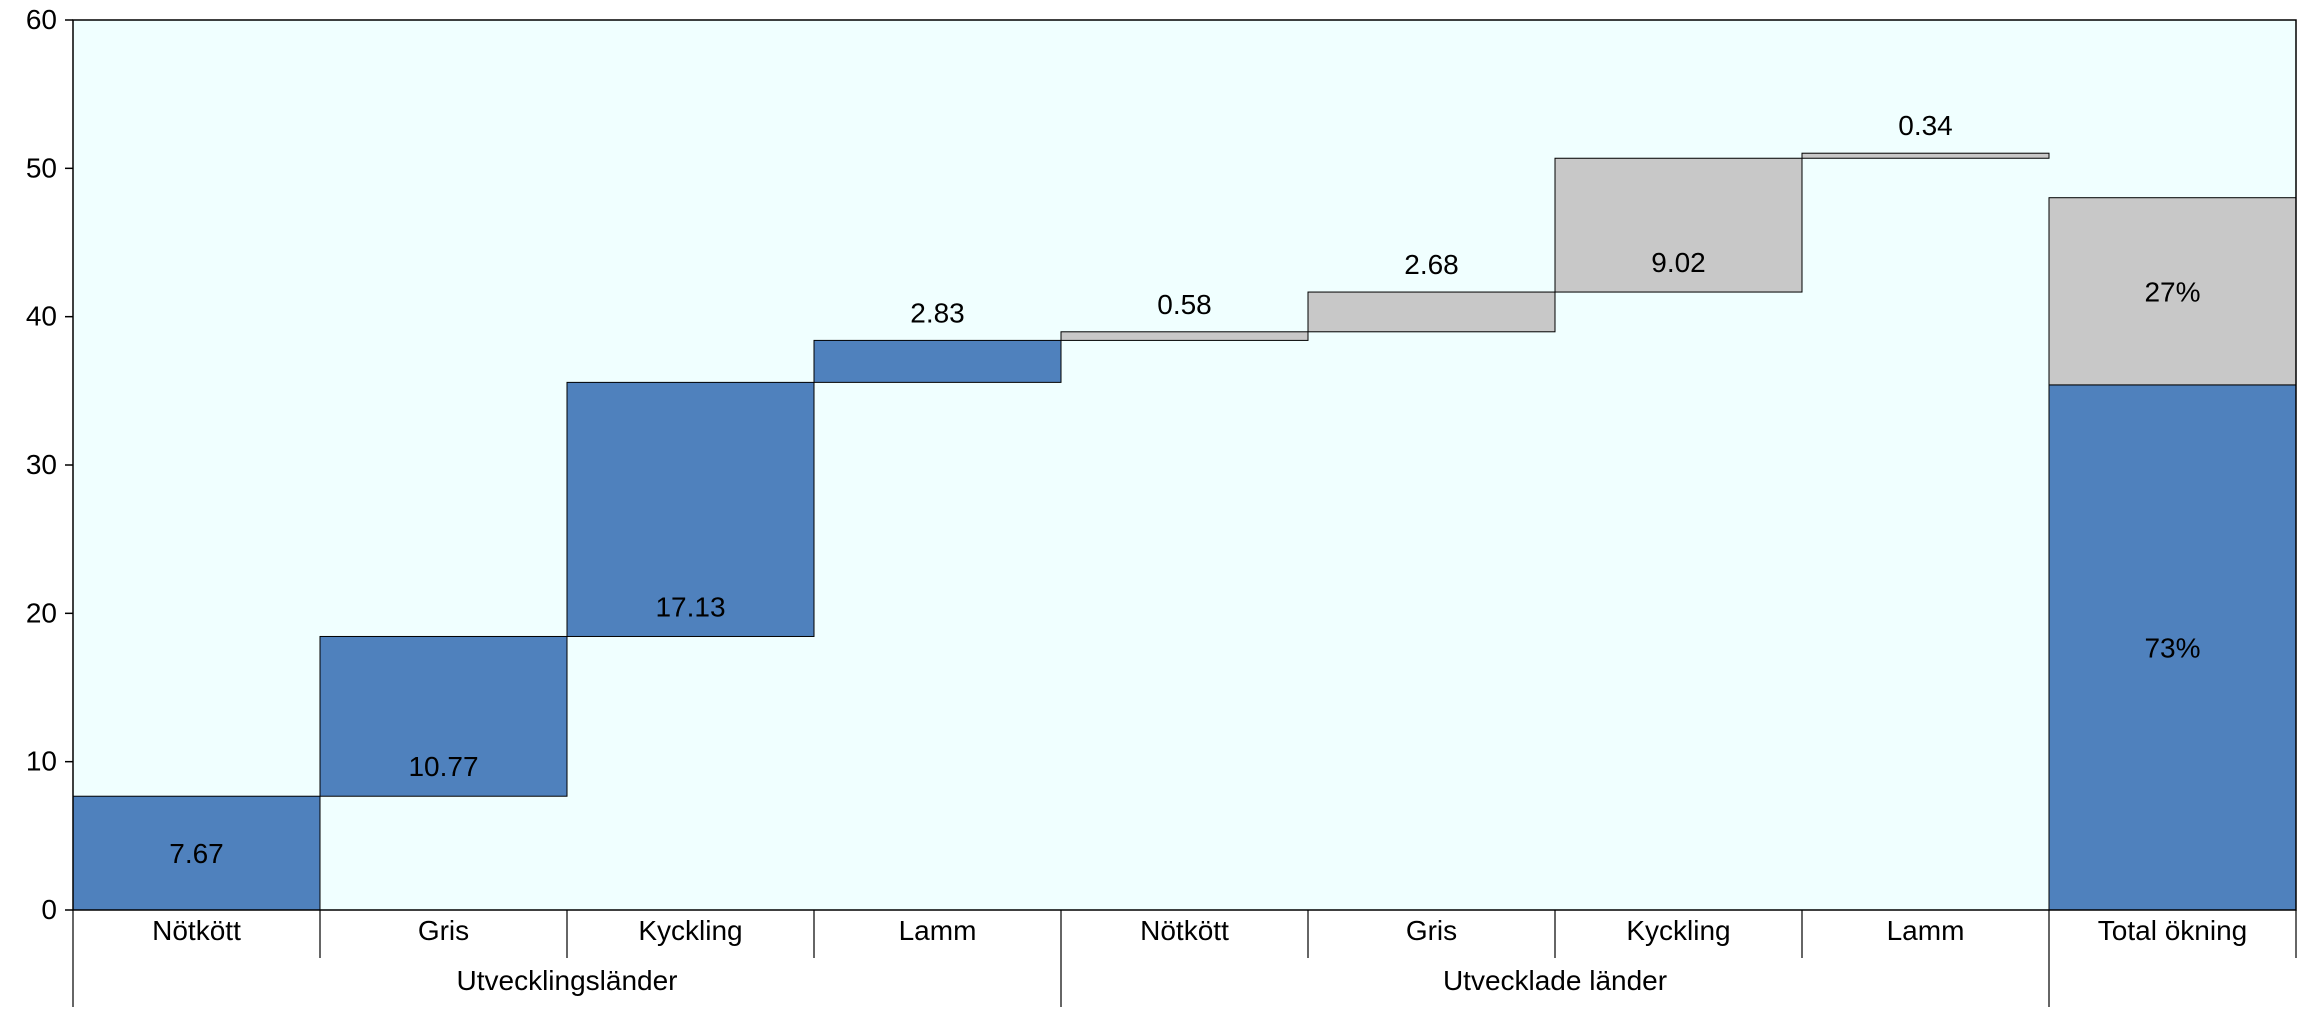 Image resolution: width=2305 pixels, height=1009 pixels. I want to click on data-label: 10.77, so click(443, 766).